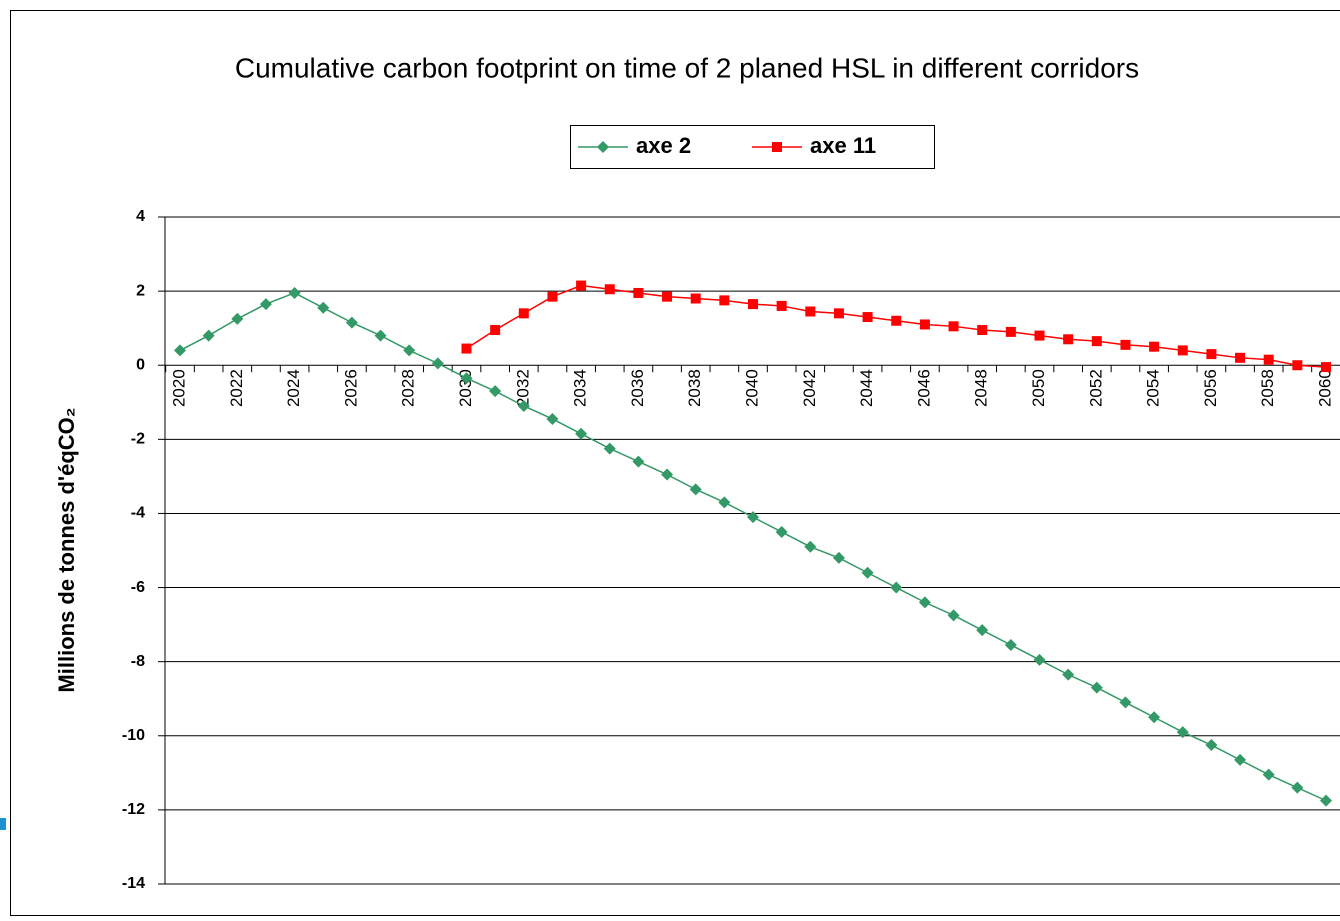 The image size is (1340, 921). What do you see at coordinates (133, 735) in the screenshot?
I see `y-tick-label: -10` at bounding box center [133, 735].